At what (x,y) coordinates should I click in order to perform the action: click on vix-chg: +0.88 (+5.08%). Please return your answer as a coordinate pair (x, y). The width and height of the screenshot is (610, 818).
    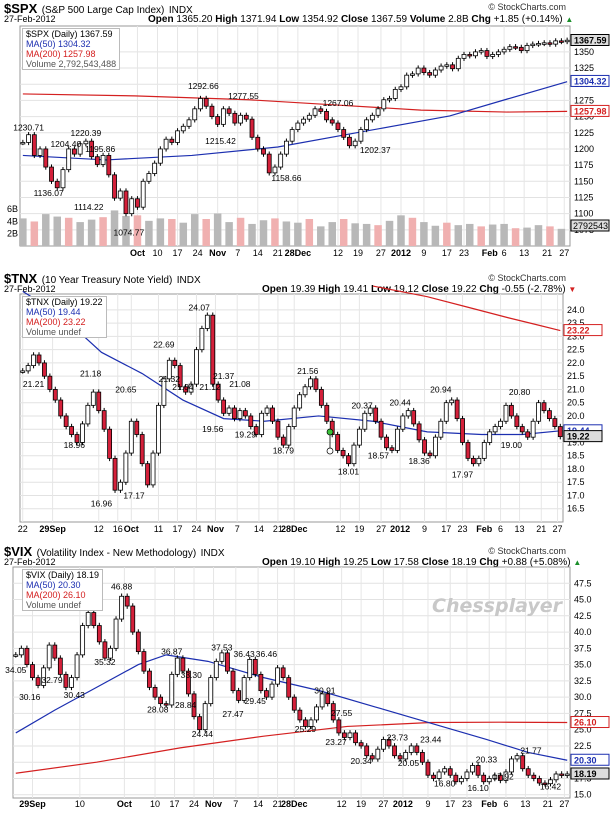
    Looking at the image, I should click on (536, 562).